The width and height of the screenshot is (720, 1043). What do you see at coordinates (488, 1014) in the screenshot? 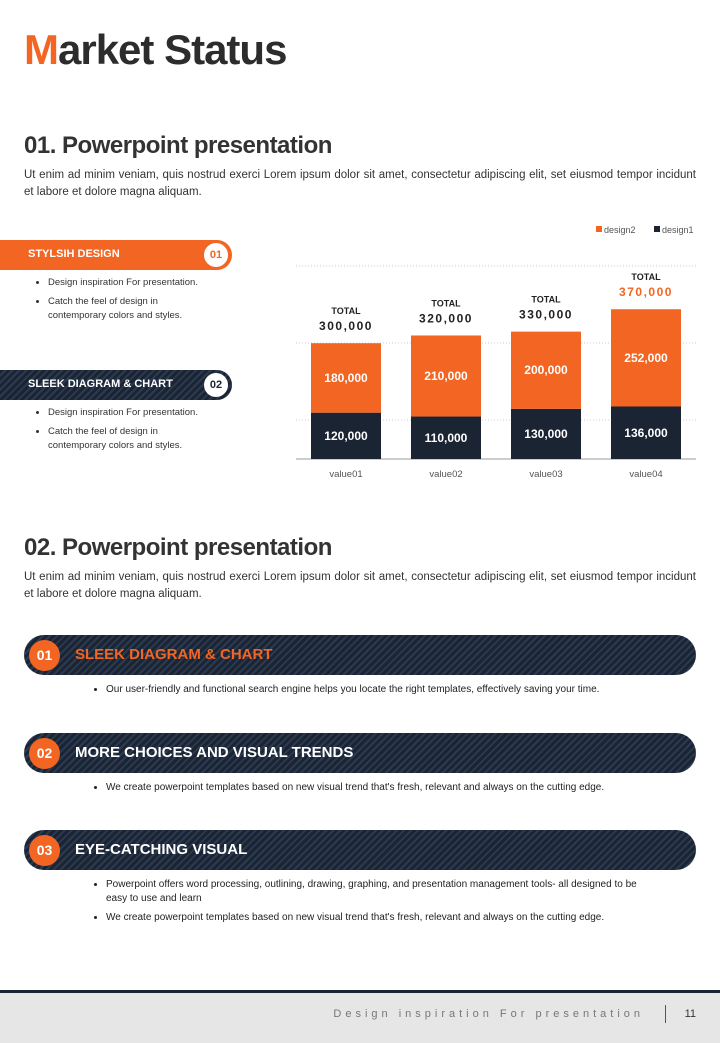
I see `footer-text: Design inspiration For presentation` at bounding box center [488, 1014].